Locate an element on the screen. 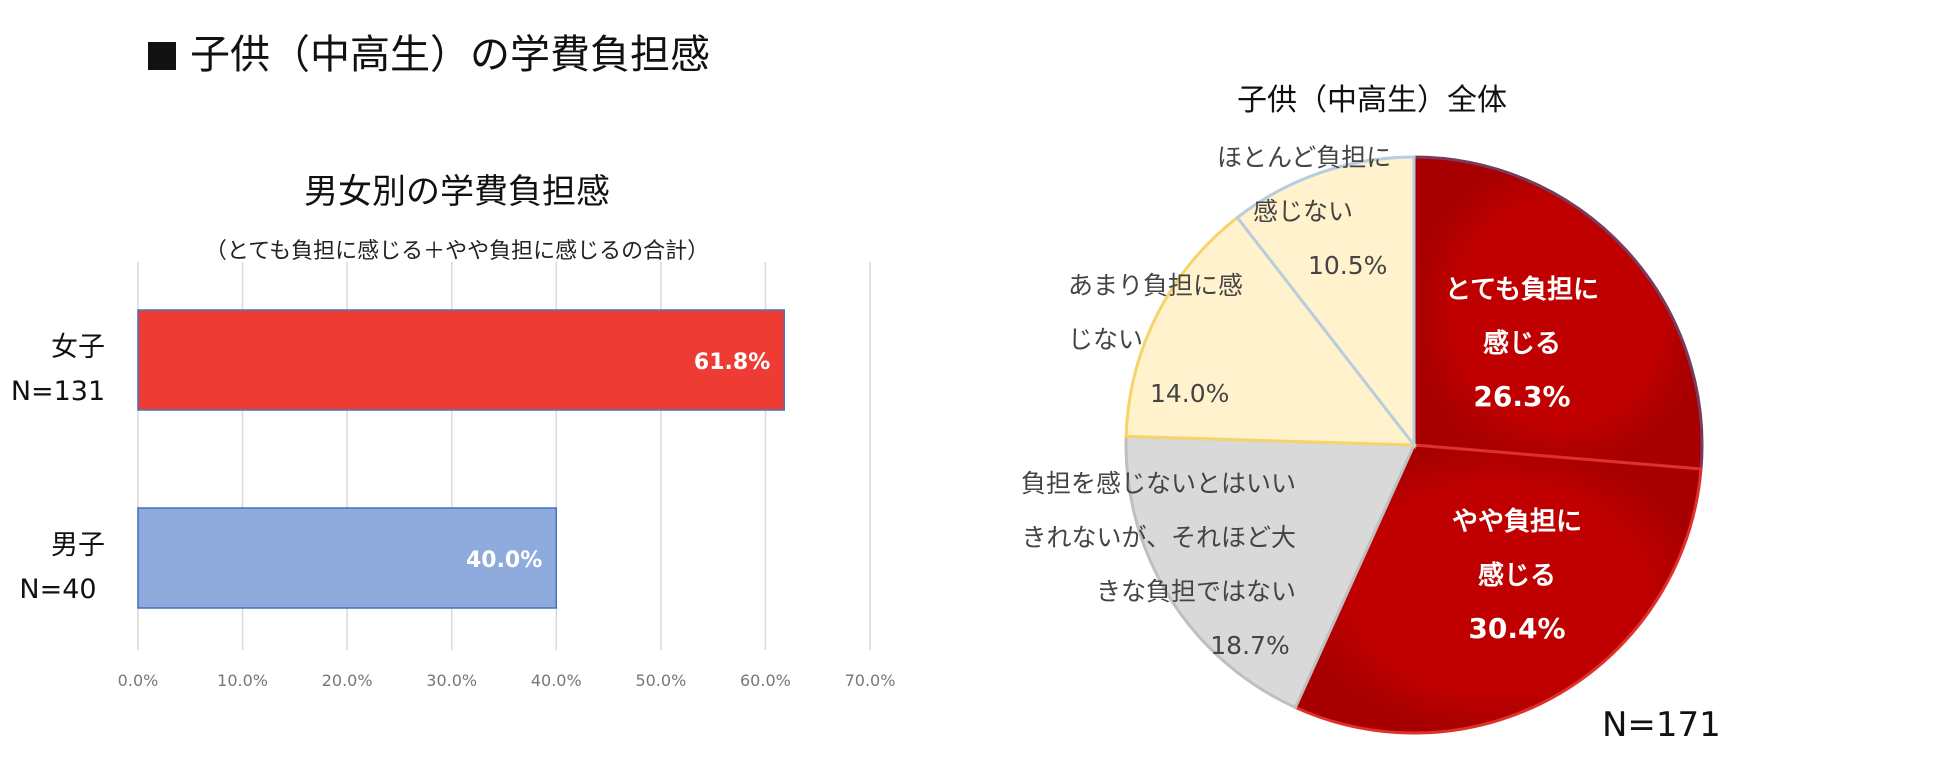 The height and width of the screenshot is (766, 1950). bar-category-n: N=131 is located at coordinates (58, 391).